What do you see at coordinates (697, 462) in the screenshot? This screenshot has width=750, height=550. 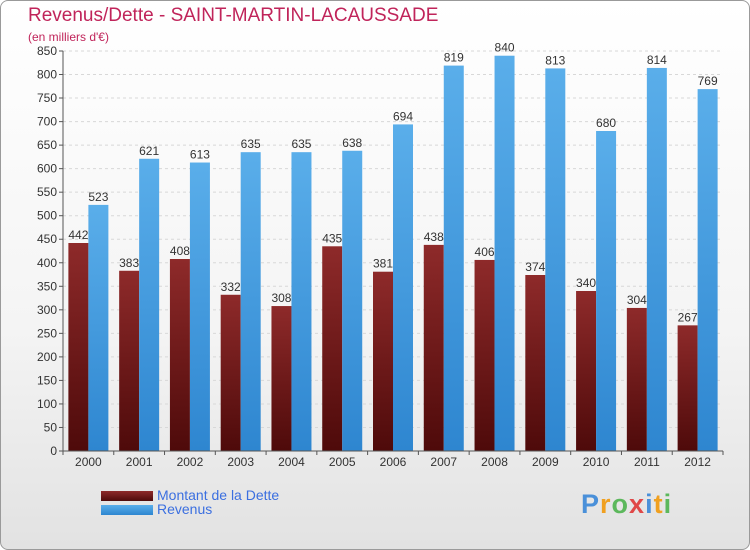 I see `x-tick-label: 2012` at bounding box center [697, 462].